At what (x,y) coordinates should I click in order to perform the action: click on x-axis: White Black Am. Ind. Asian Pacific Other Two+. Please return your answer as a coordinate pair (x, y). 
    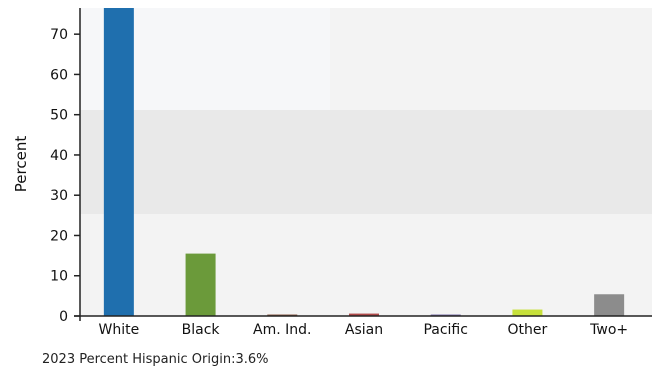
    Looking at the image, I should click on (363, 326).